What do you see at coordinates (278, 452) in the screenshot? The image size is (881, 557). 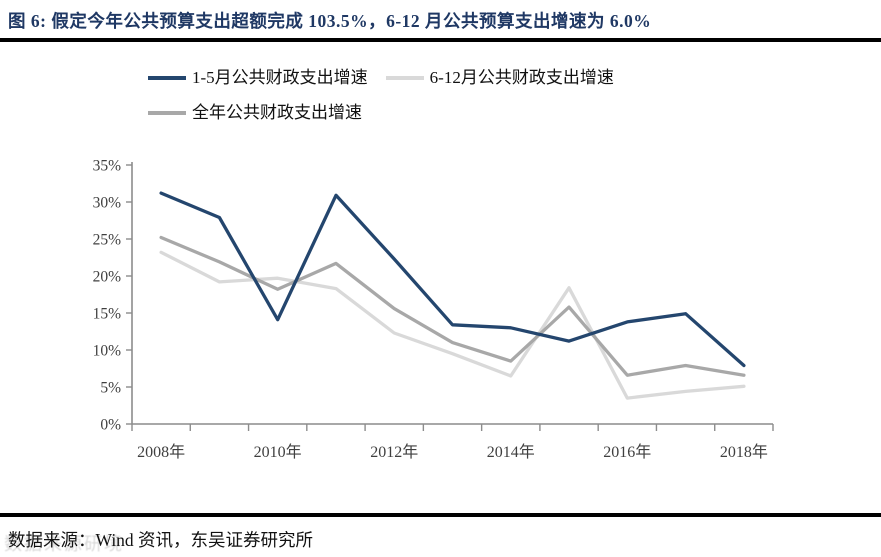 I see `x-tick-label: 2010年` at bounding box center [278, 452].